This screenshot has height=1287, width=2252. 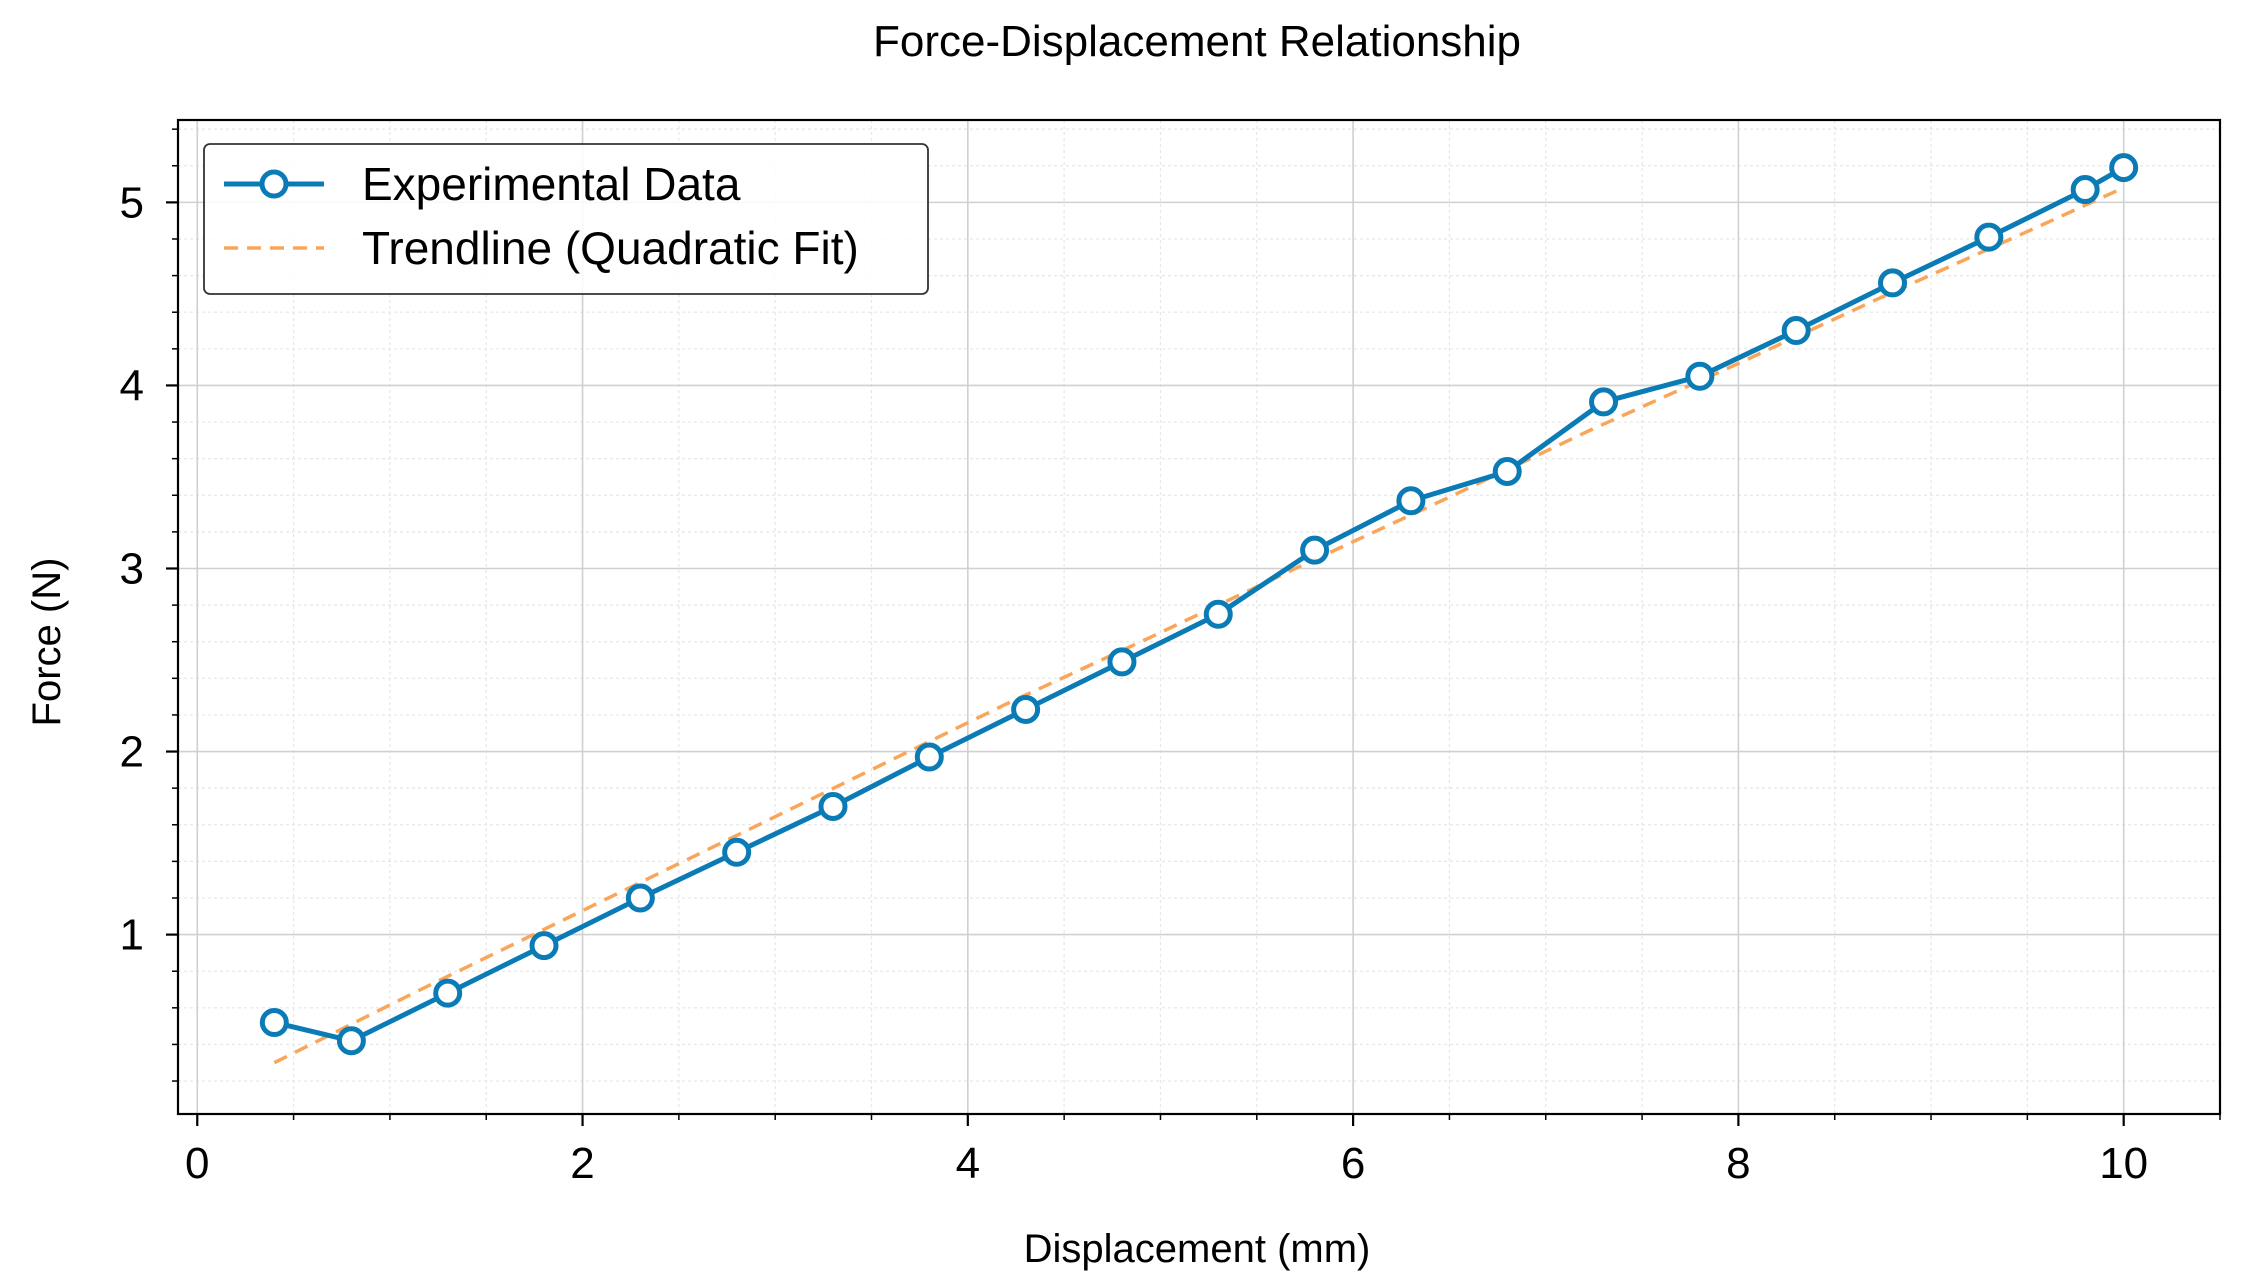 What do you see at coordinates (1738, 1163) in the screenshot?
I see `x-tick-label: 8` at bounding box center [1738, 1163].